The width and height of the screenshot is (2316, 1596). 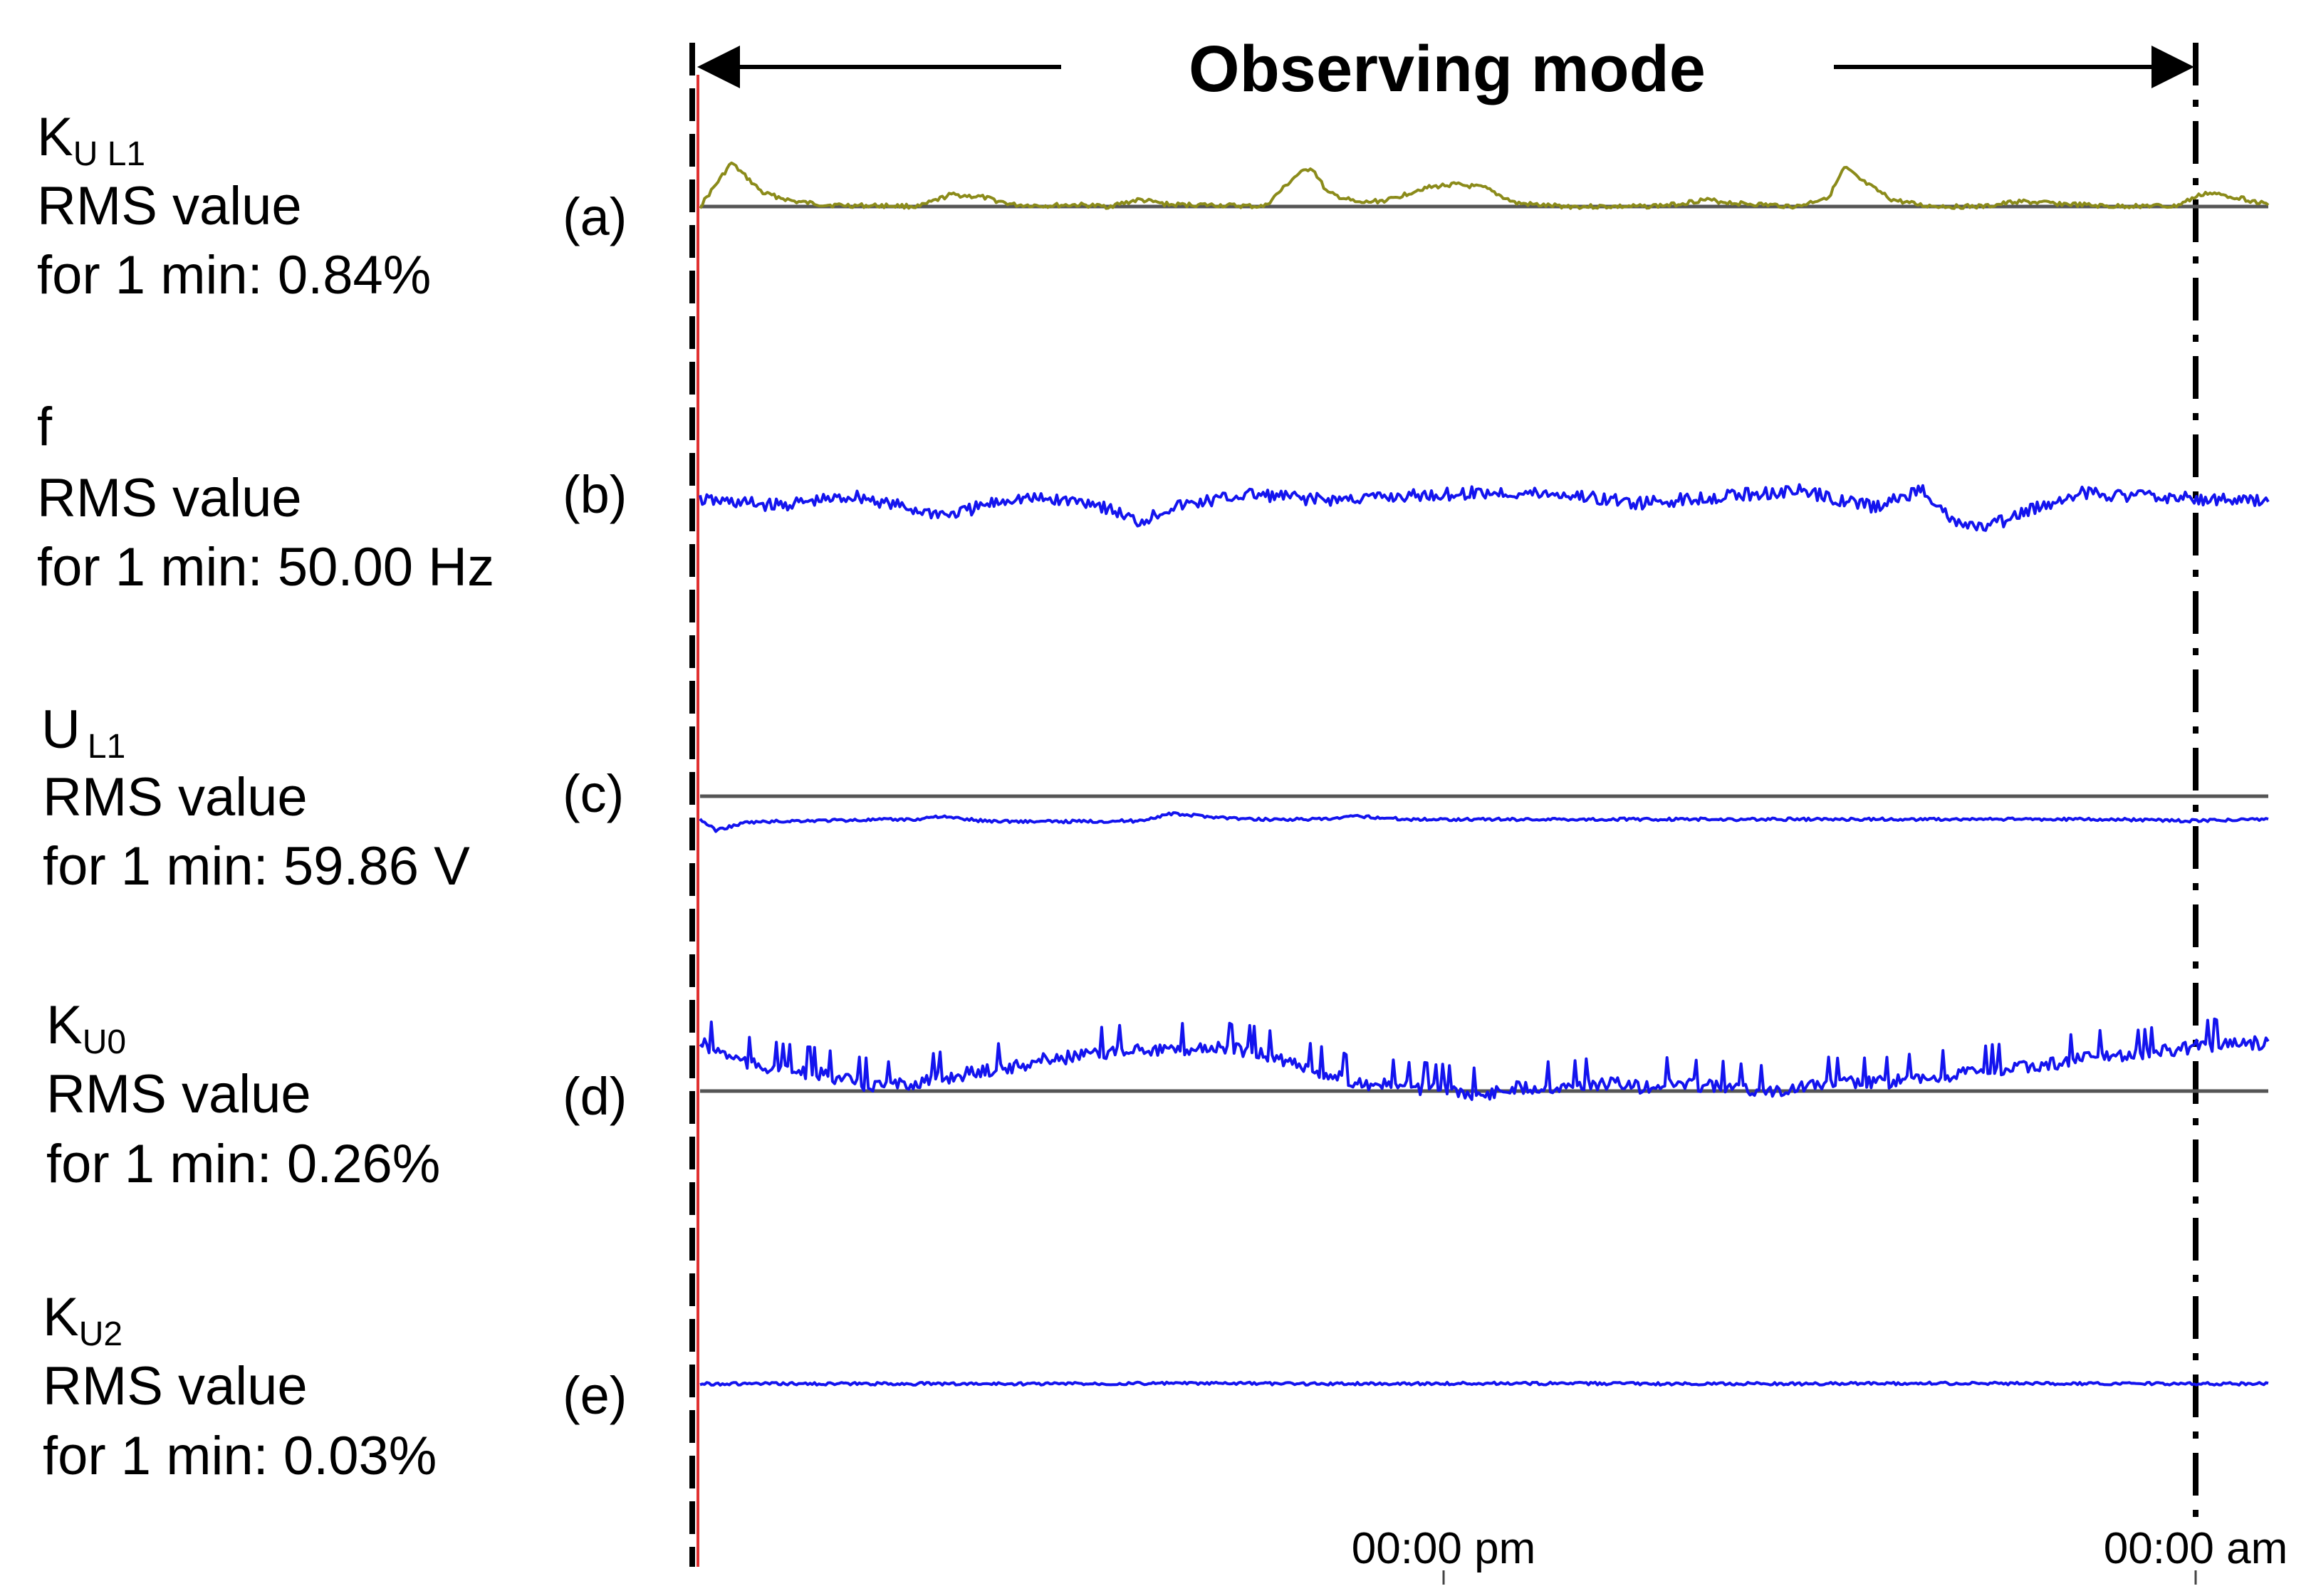 What do you see at coordinates (335, 1386) in the screenshot?
I see `panel-e: KU2 RMS value for 1 min: 0.03% (e)` at bounding box center [335, 1386].